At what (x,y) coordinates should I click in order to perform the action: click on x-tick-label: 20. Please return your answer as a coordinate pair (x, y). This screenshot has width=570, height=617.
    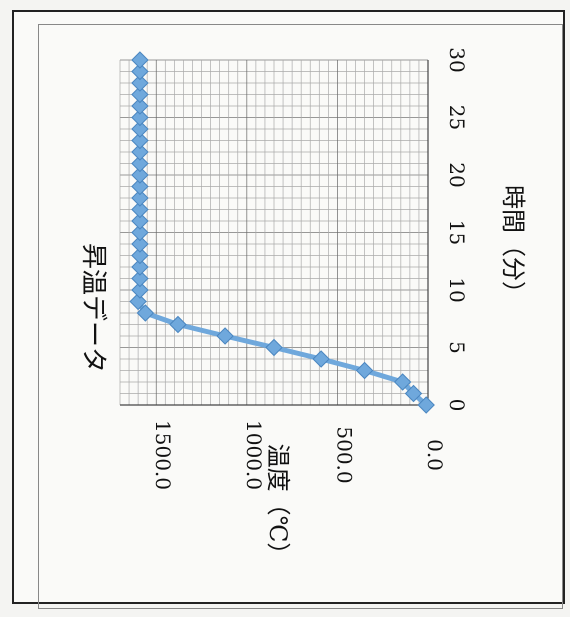
    Looking at the image, I should click on (457, 174).